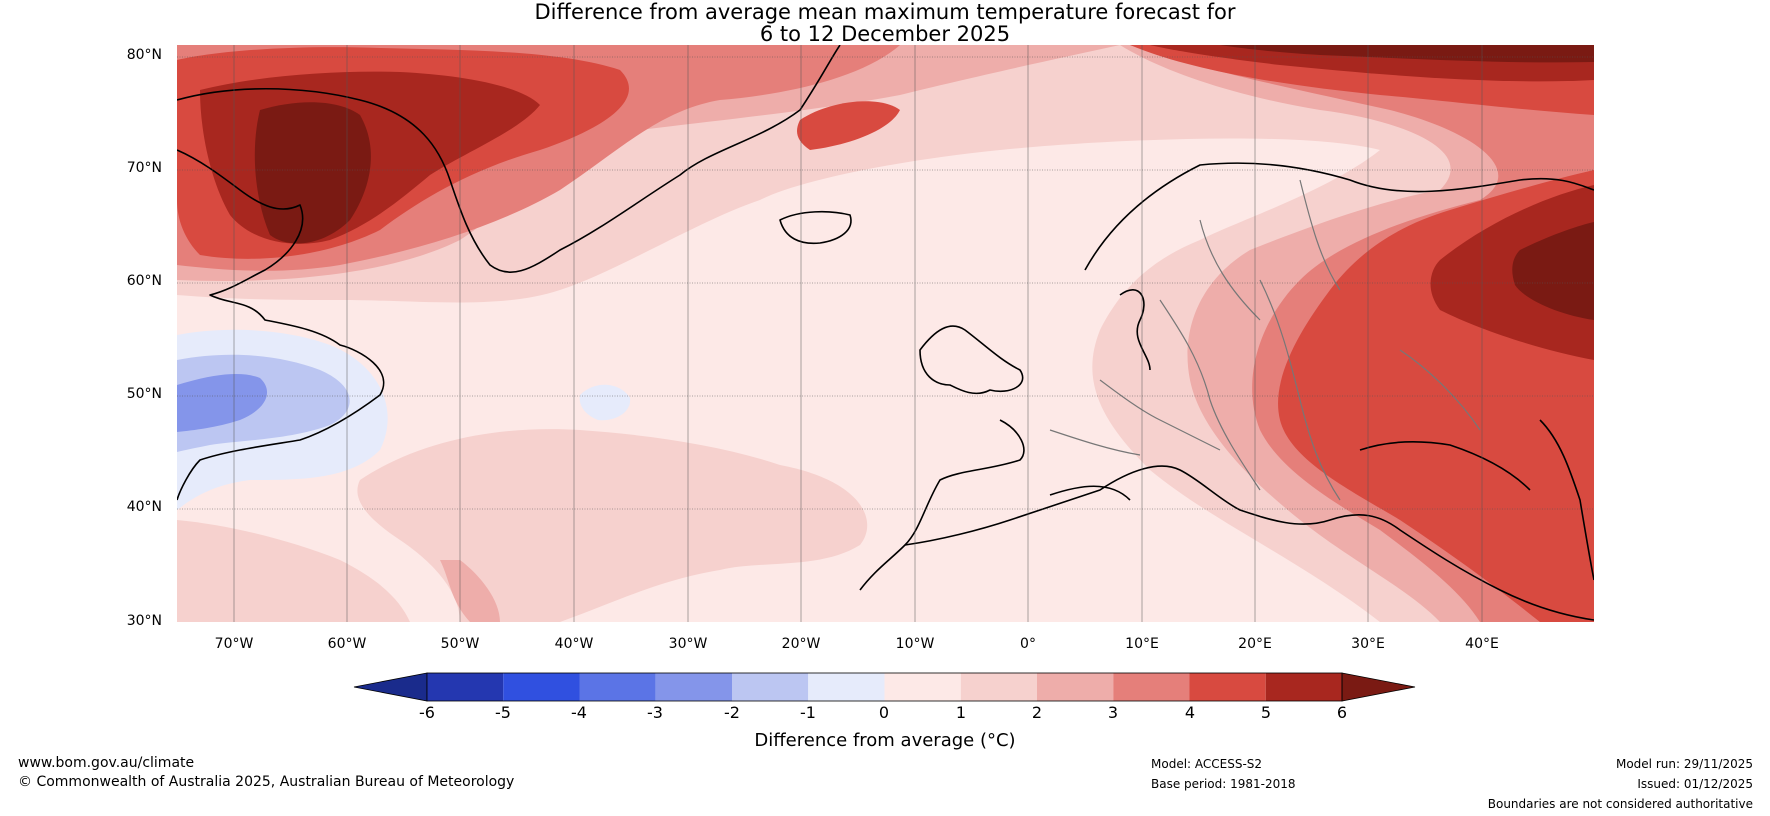  What do you see at coordinates (509, 159) in the screenshot?
I see `coast-greenland` at bounding box center [509, 159].